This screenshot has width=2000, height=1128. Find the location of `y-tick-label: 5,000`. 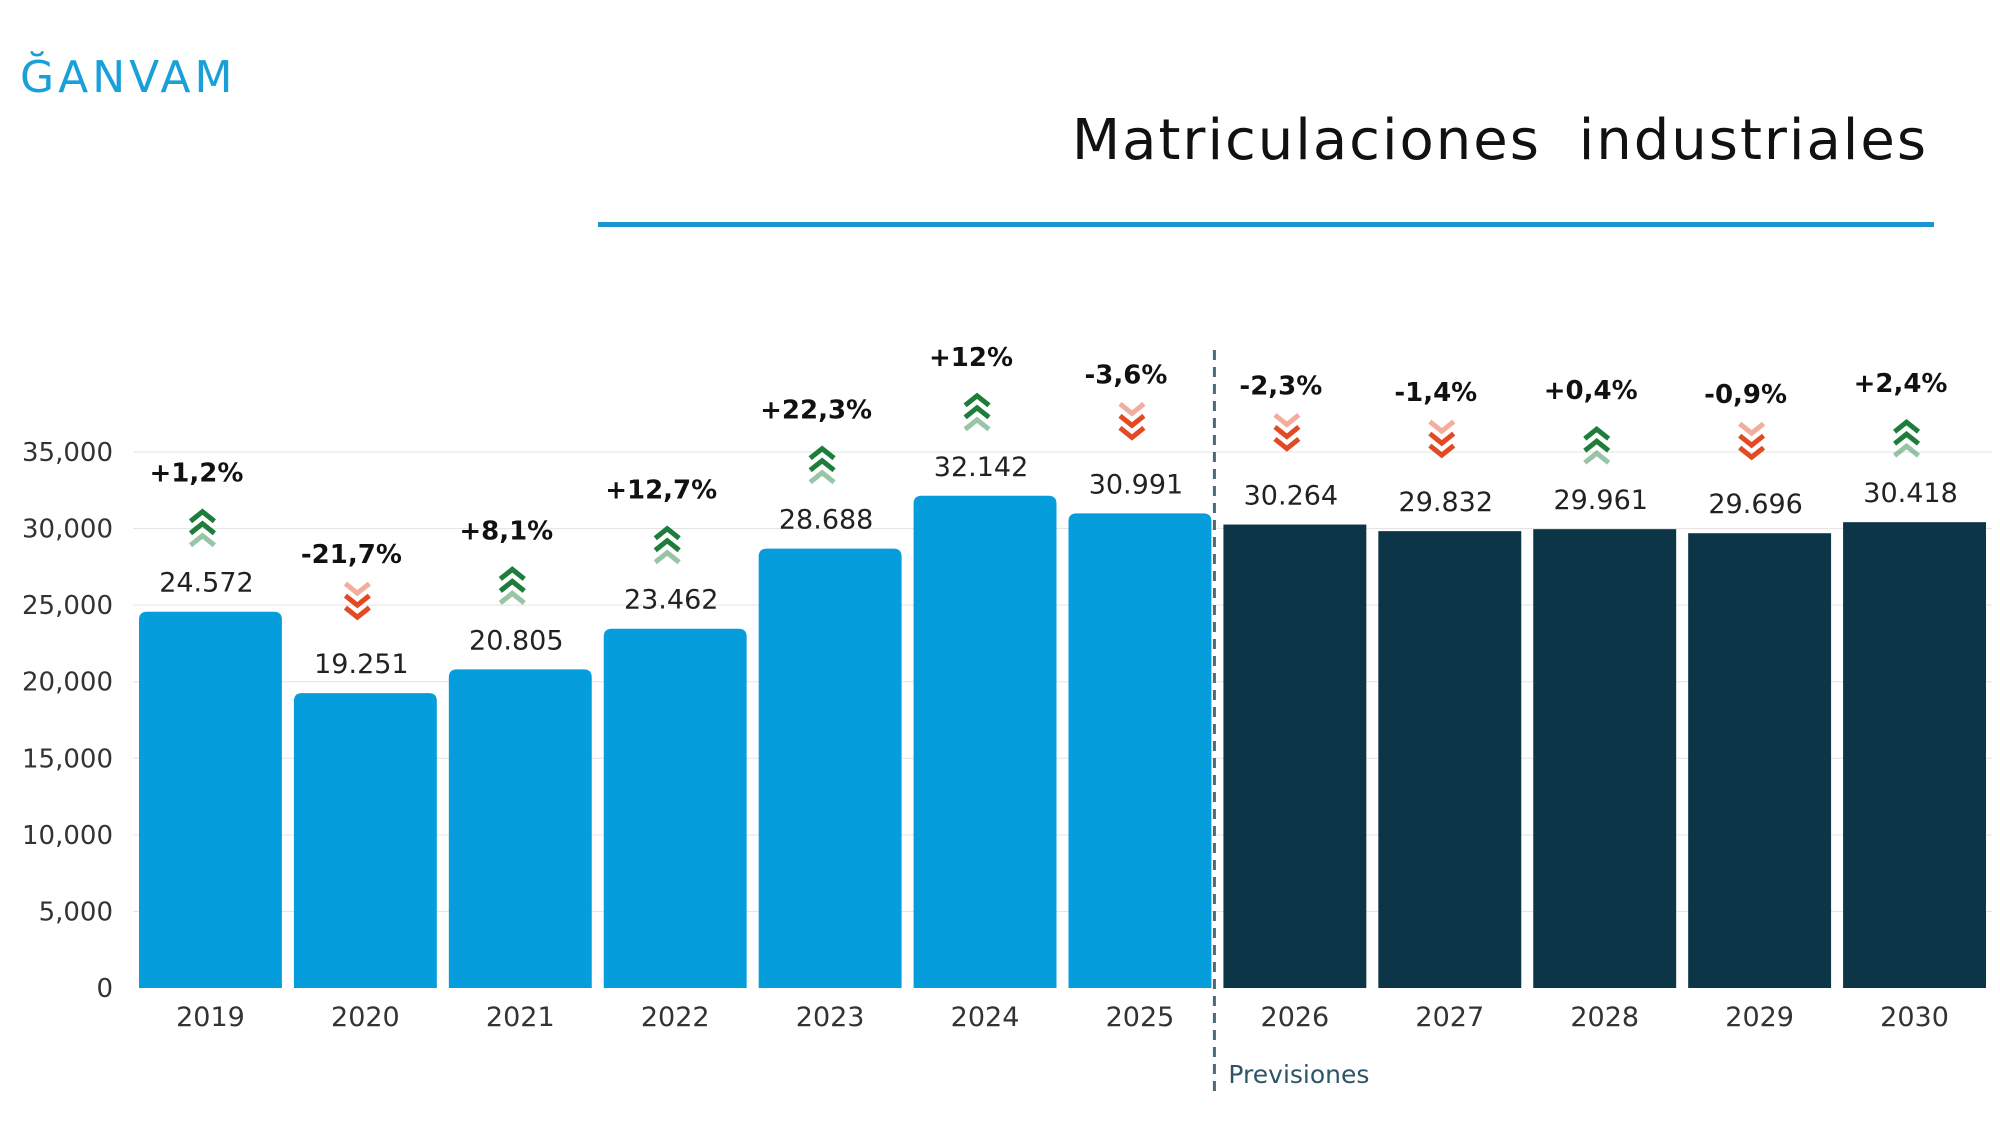

y-tick-label: 5,000 is located at coordinates (76, 912).